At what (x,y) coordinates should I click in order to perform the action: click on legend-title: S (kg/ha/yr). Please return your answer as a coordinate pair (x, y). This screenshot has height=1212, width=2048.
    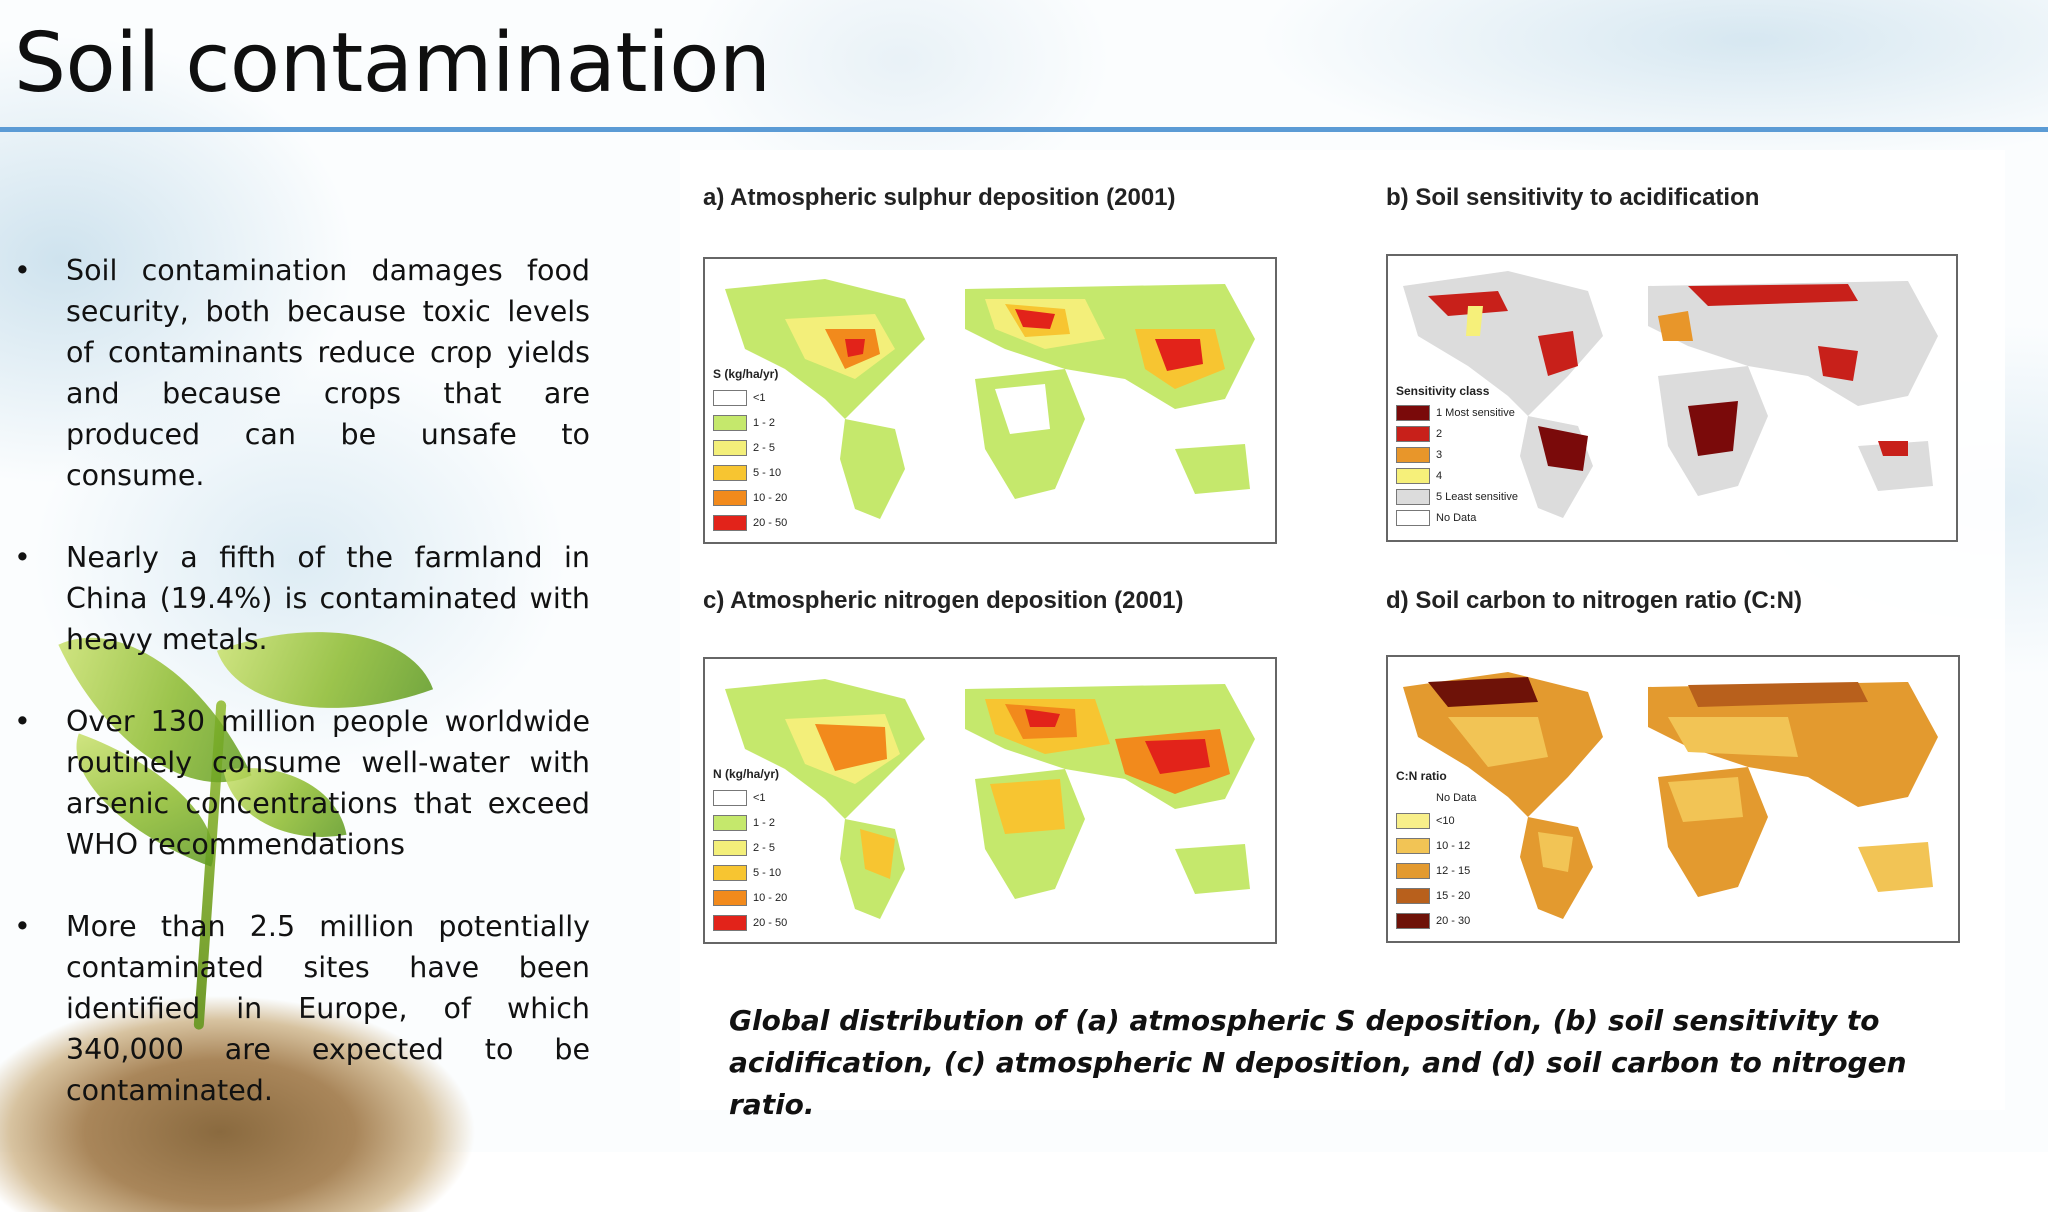
    Looking at the image, I should click on (746, 374).